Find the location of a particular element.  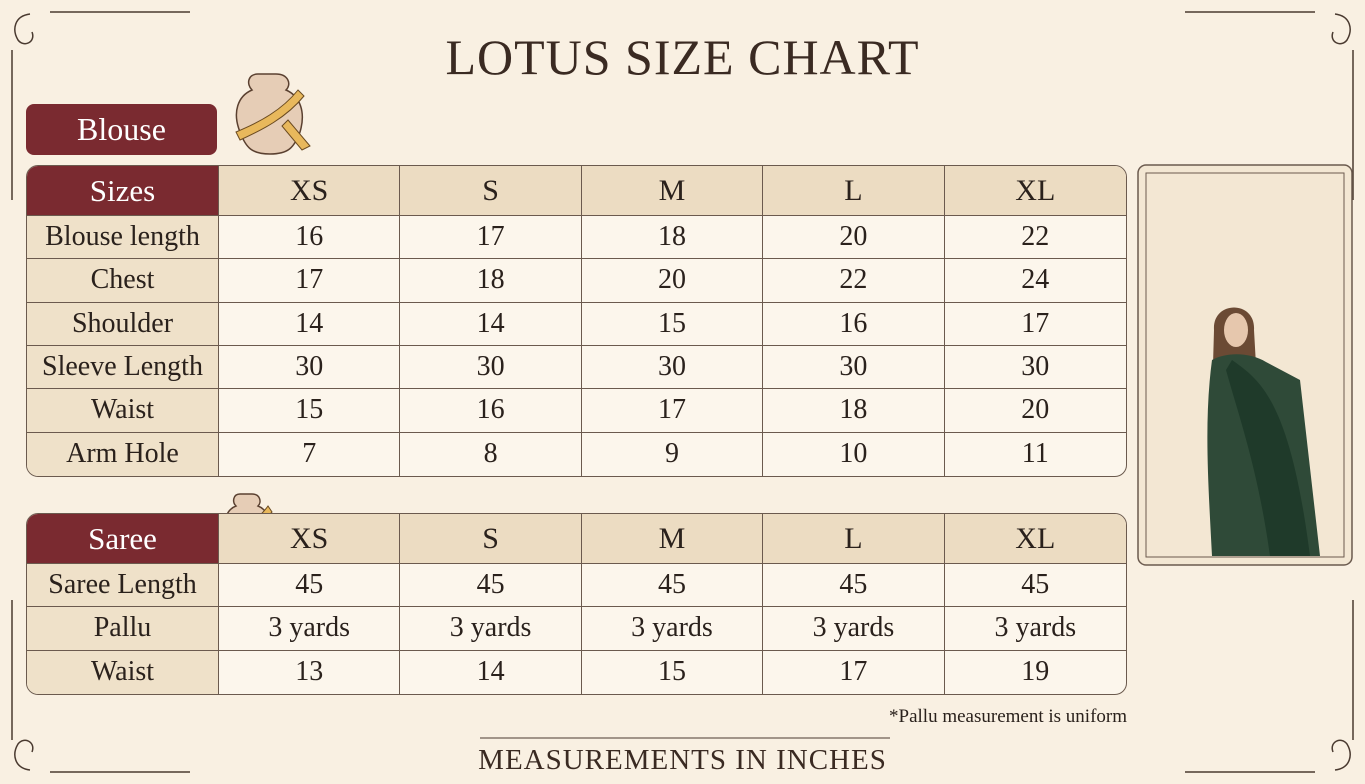

row-label: Saree Length is located at coordinates (123, 586).